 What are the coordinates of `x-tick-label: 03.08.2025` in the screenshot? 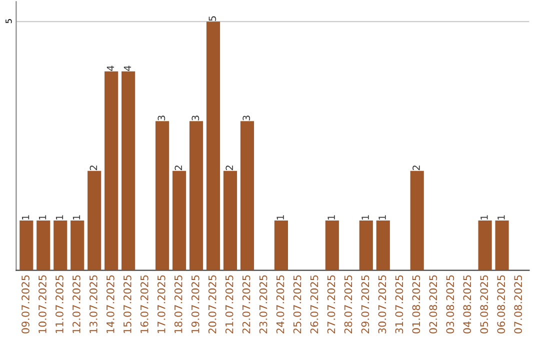 It's located at (450, 304).